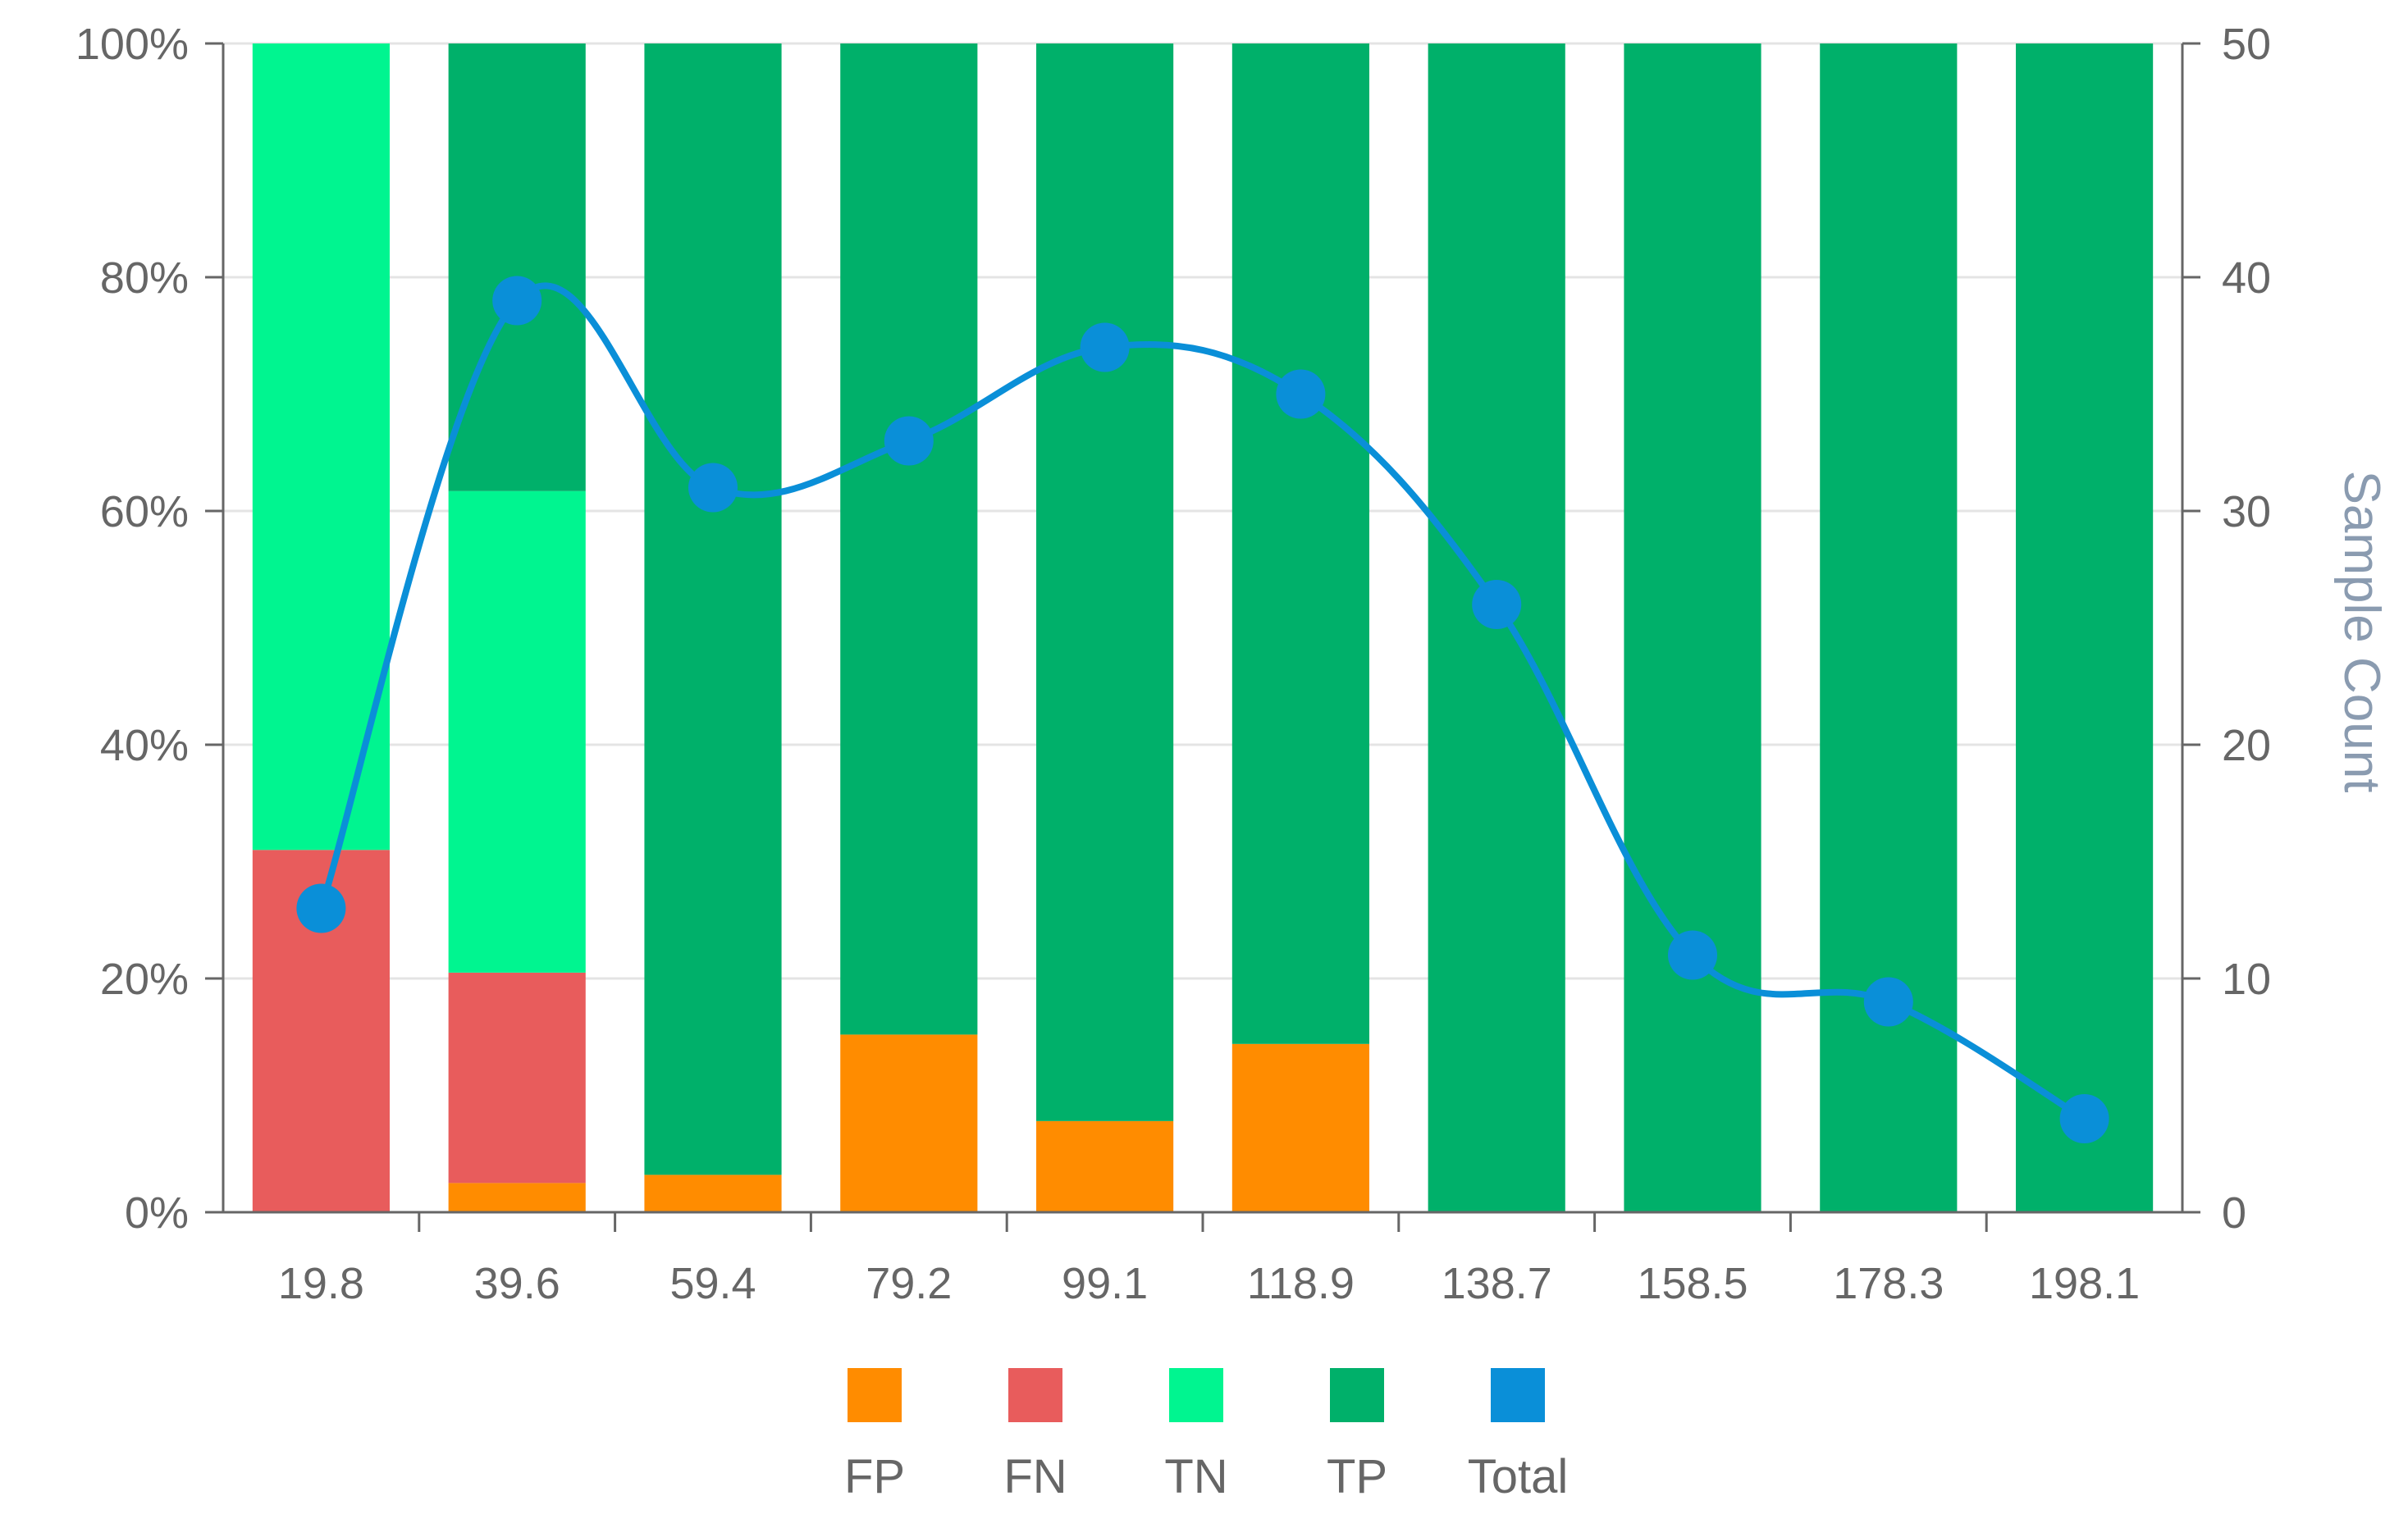  What do you see at coordinates (712, 1283) in the screenshot?
I see `x-tick-label: 59.4` at bounding box center [712, 1283].